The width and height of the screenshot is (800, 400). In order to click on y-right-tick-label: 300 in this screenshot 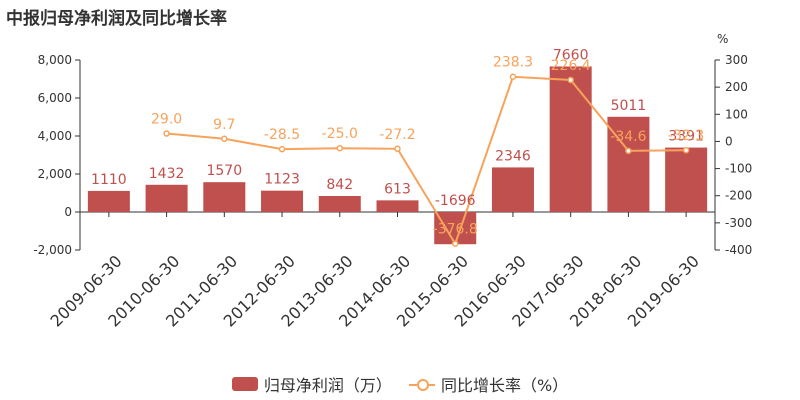, I will do `click(736, 60)`.